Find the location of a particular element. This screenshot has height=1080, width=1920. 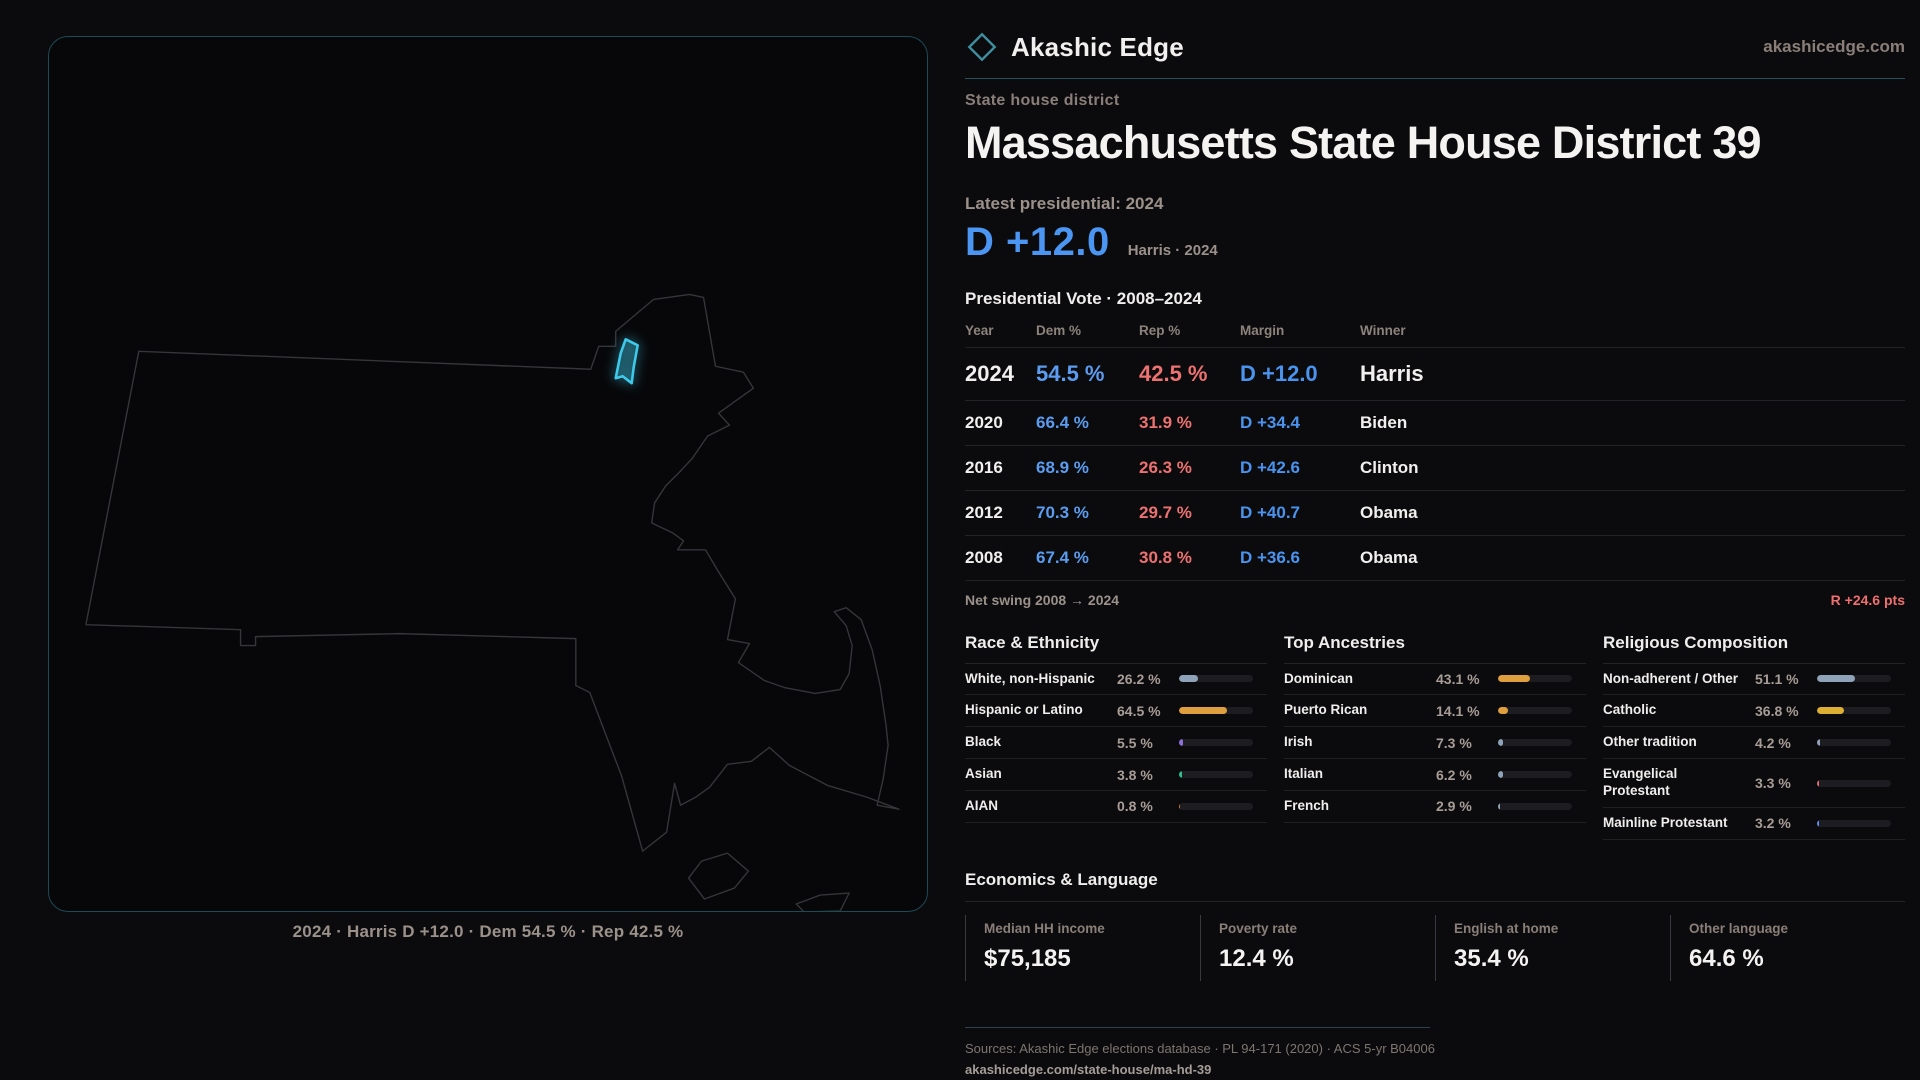

cell-year: 2008 is located at coordinates (984, 557).